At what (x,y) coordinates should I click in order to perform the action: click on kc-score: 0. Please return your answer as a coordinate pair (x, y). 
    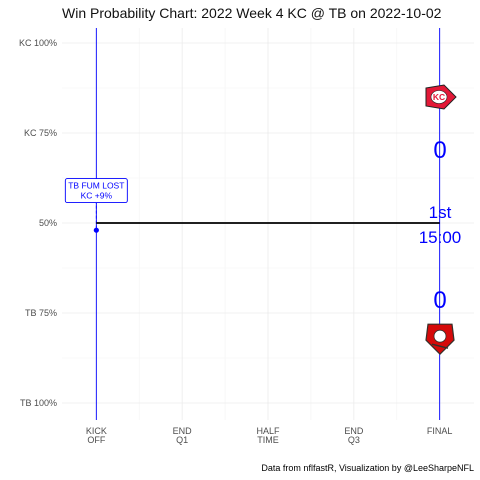
    Looking at the image, I should click on (439, 150).